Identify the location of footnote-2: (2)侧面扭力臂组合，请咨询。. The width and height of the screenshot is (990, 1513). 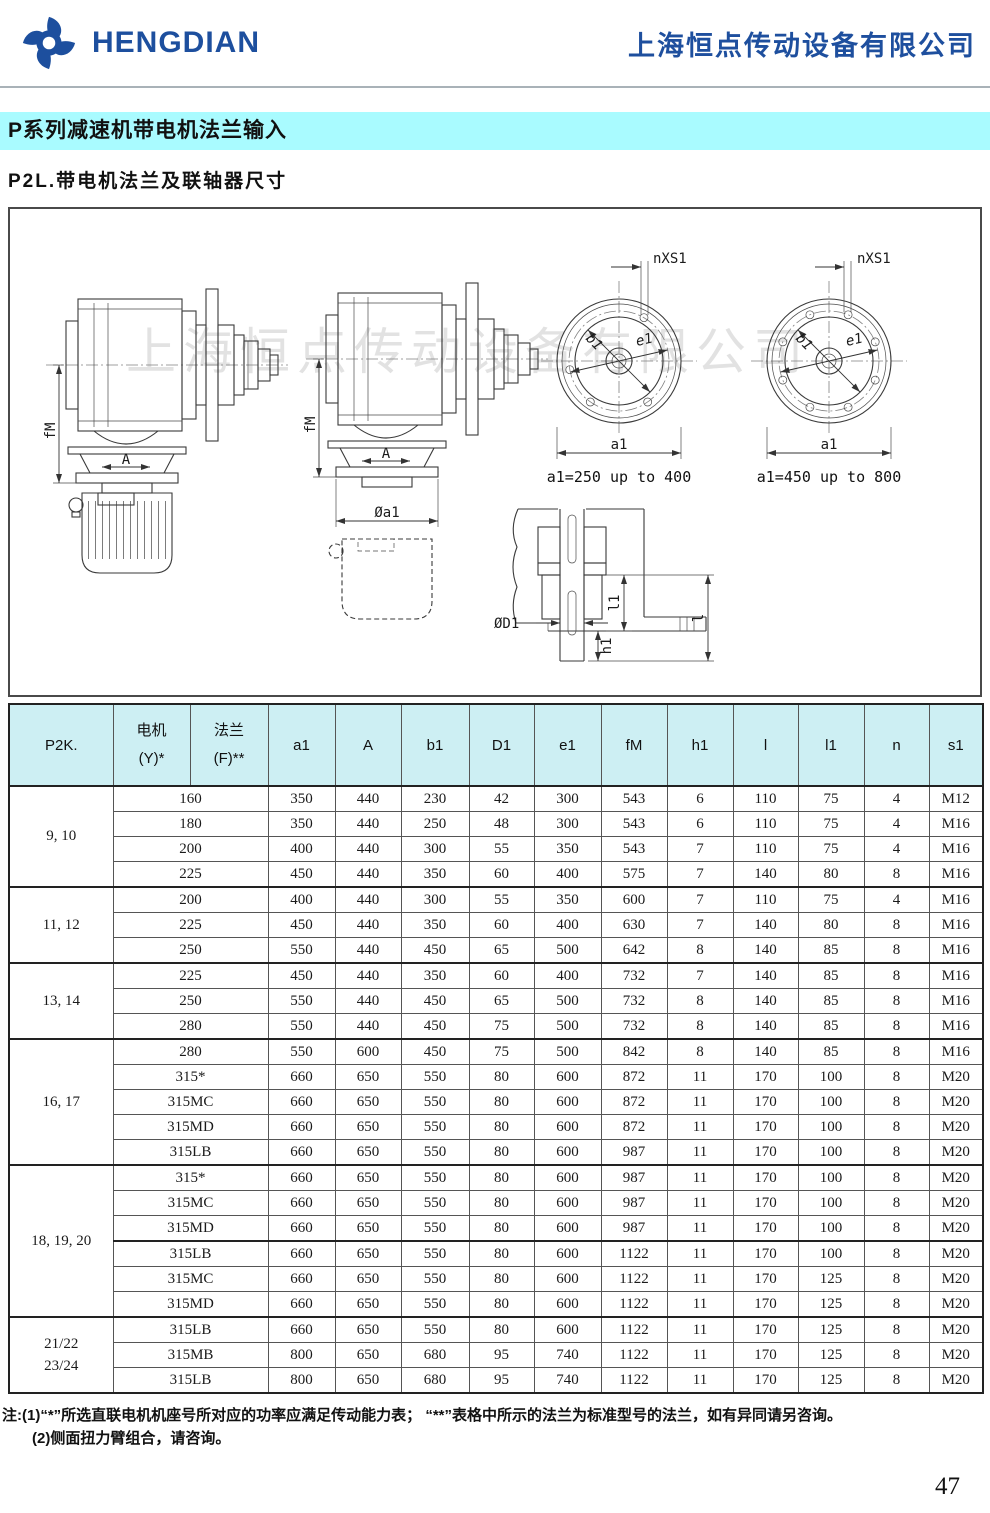
(131, 1439).